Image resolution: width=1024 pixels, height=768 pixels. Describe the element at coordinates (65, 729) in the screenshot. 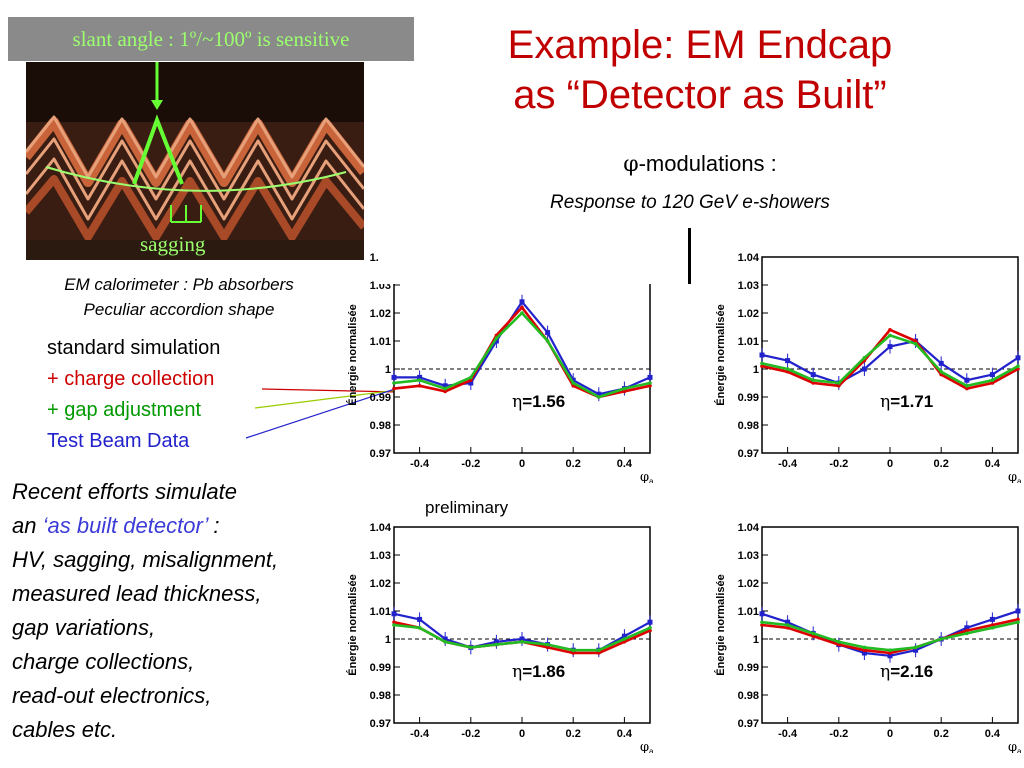

I see `notes-line-8: cables etc.` at that location.